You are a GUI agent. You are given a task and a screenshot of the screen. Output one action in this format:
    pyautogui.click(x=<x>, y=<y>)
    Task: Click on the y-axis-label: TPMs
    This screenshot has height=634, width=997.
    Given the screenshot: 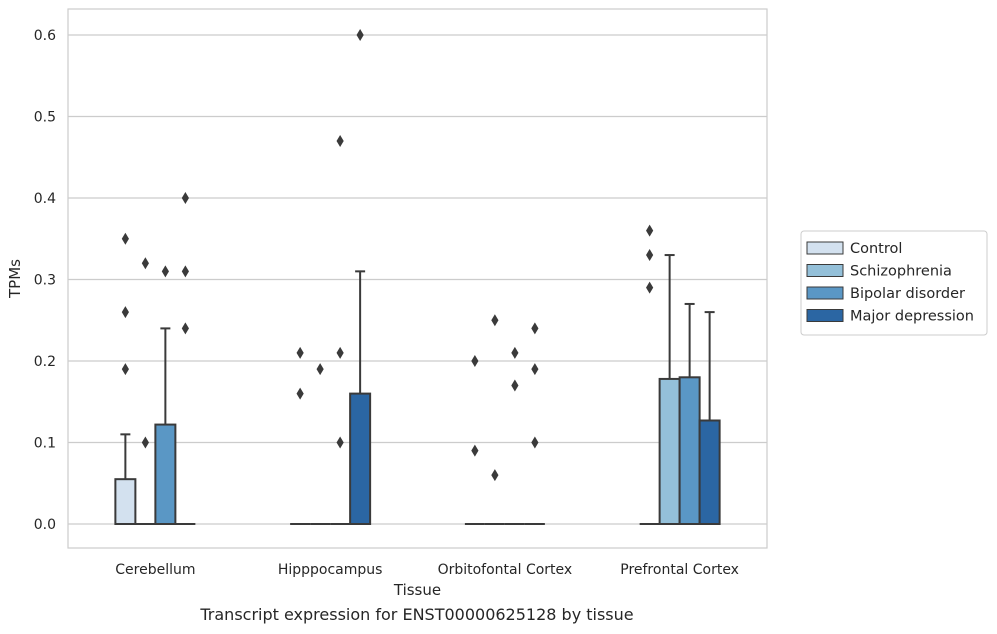 What is the action you would take?
    pyautogui.click(x=15, y=279)
    